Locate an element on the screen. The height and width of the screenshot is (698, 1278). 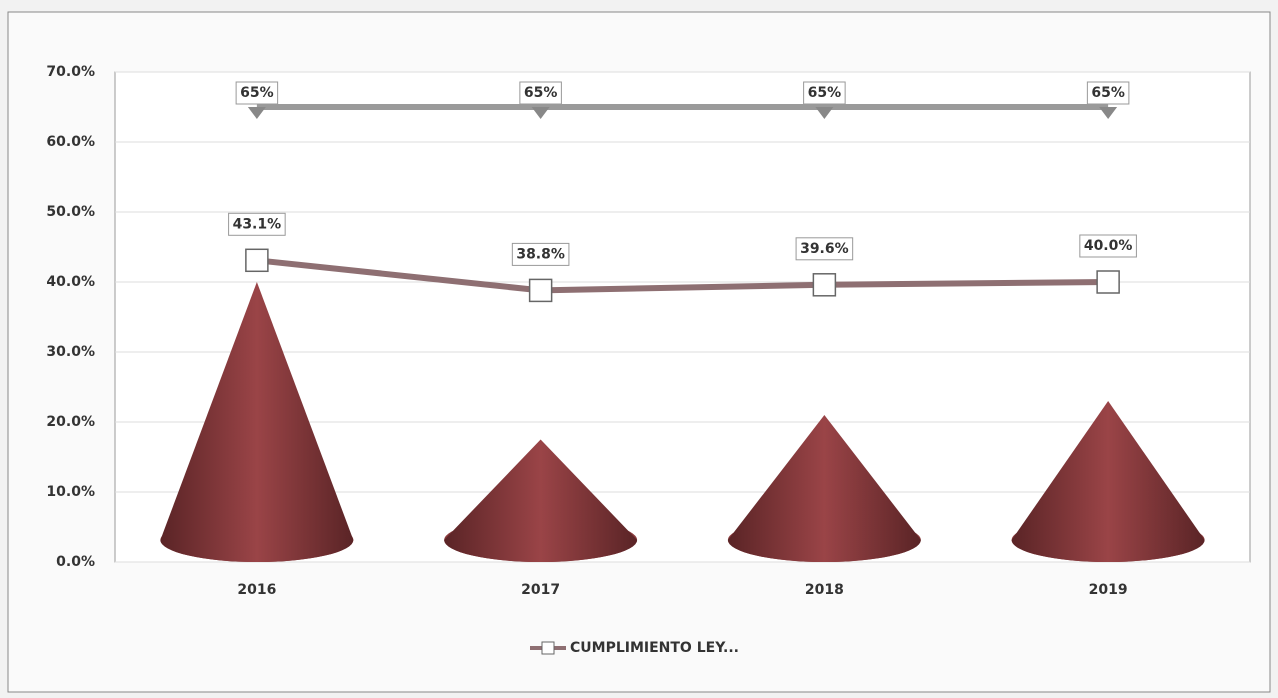
data-label: 40.0% is located at coordinates (1108, 246).